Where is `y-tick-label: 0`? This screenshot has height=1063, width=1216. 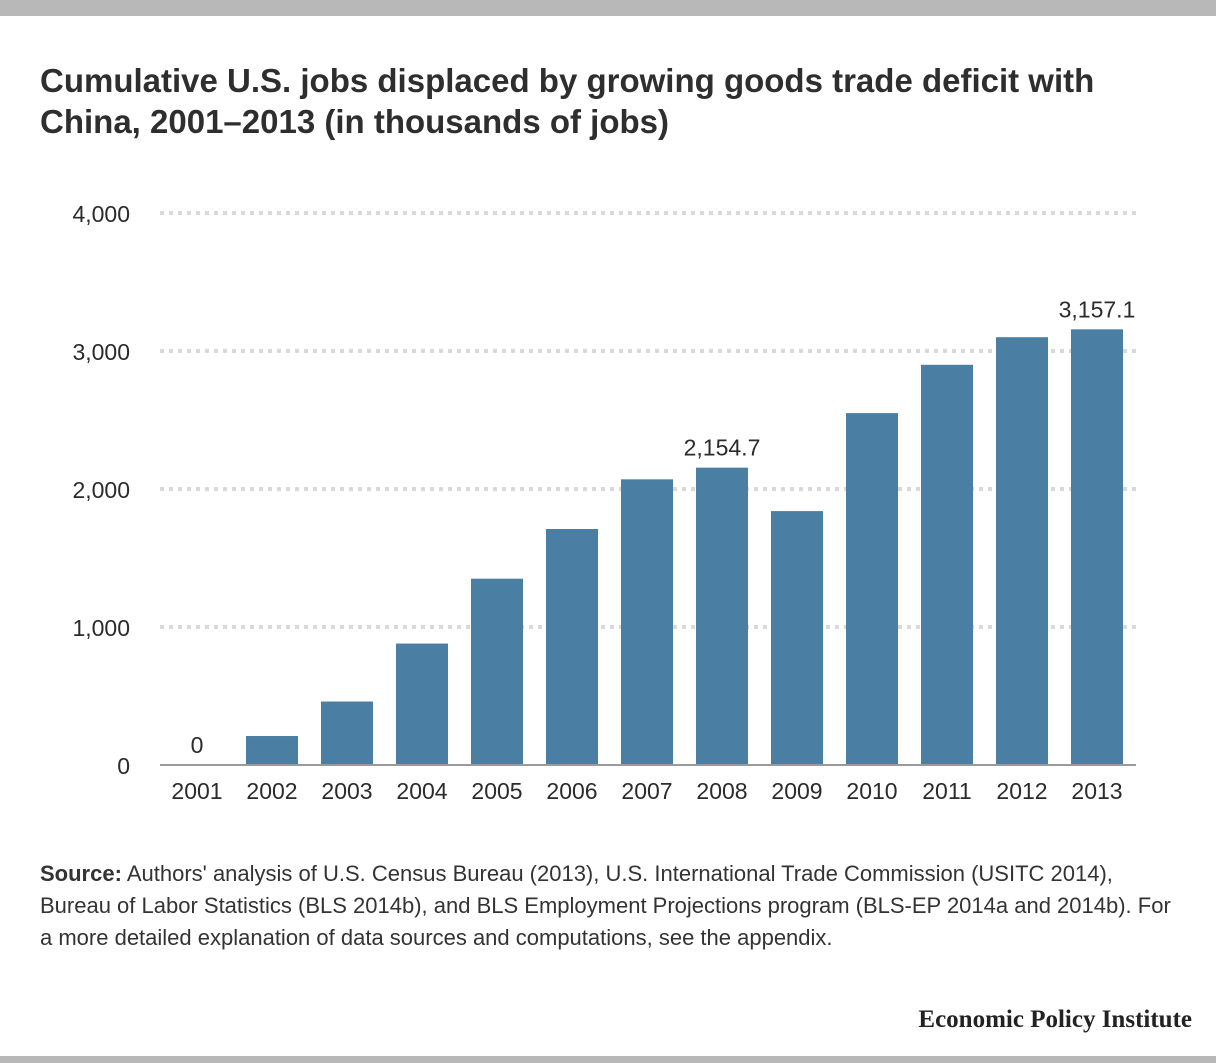 y-tick-label: 0 is located at coordinates (123, 766).